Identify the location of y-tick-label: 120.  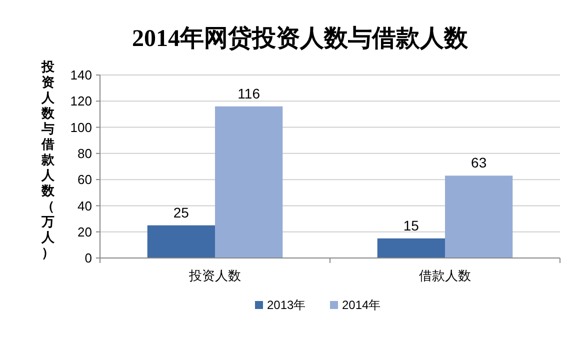
(81, 101).